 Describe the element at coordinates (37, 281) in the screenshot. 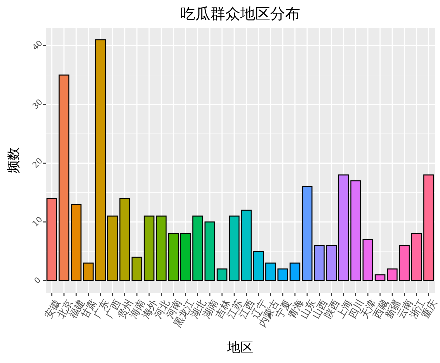

I see `y-tick-label: 0` at that location.